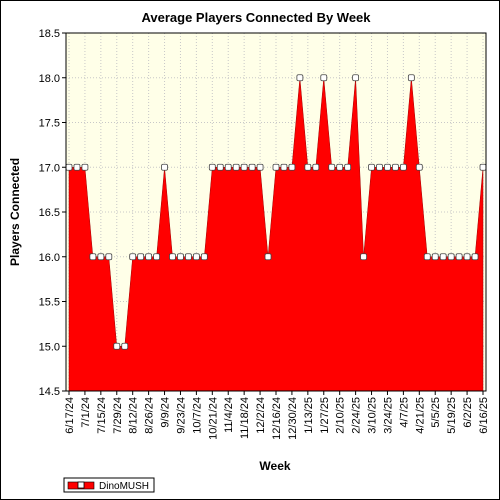  Describe the element at coordinates (325, 415) in the screenshot. I see `x-tick-label: 1/27/25` at that location.